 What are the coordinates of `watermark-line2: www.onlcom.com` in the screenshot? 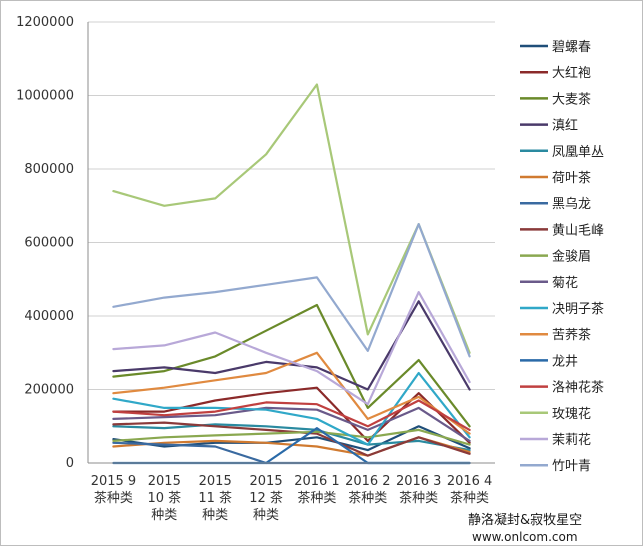 It's located at (525, 537).